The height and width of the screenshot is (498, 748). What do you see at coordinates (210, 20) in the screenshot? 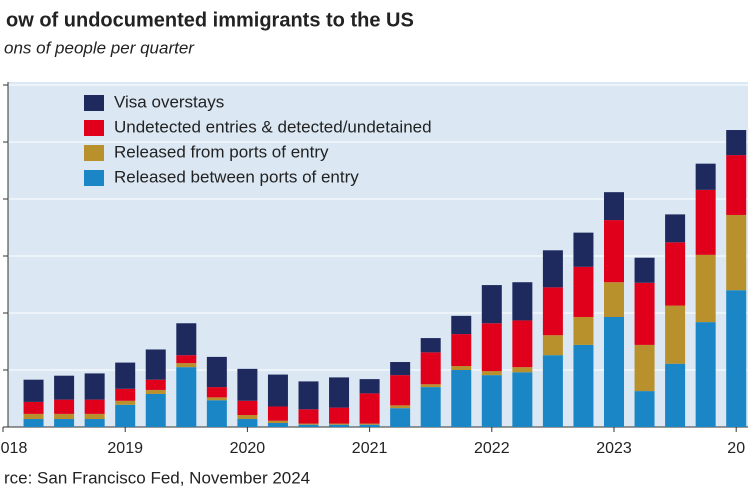
I see `chart-title: ow of undocumented immigrants to the US` at bounding box center [210, 20].